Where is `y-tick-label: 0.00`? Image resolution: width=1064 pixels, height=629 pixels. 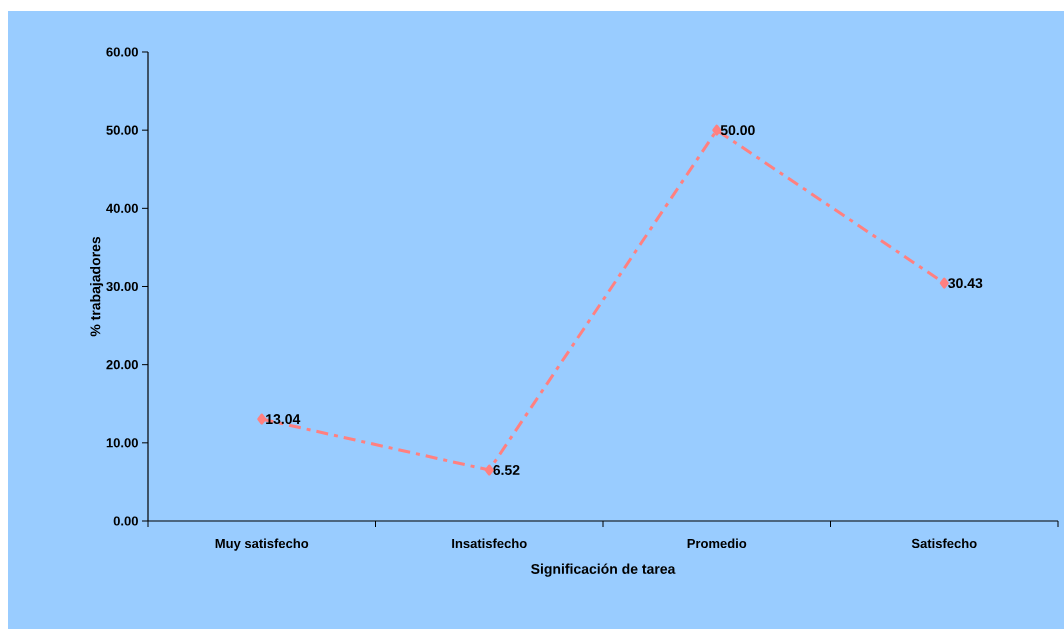
y-tick-label: 0.00 is located at coordinates (125, 521).